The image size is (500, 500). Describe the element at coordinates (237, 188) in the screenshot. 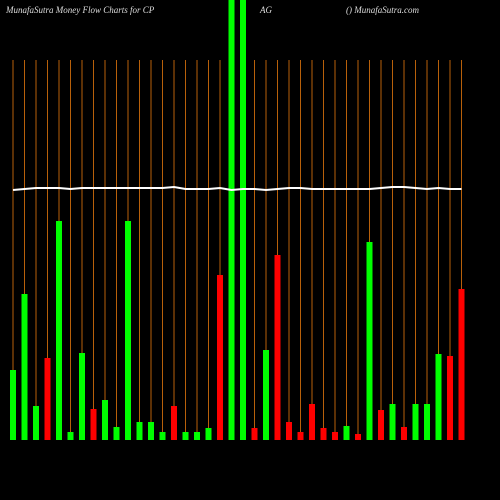

I see `trend-line` at that location.